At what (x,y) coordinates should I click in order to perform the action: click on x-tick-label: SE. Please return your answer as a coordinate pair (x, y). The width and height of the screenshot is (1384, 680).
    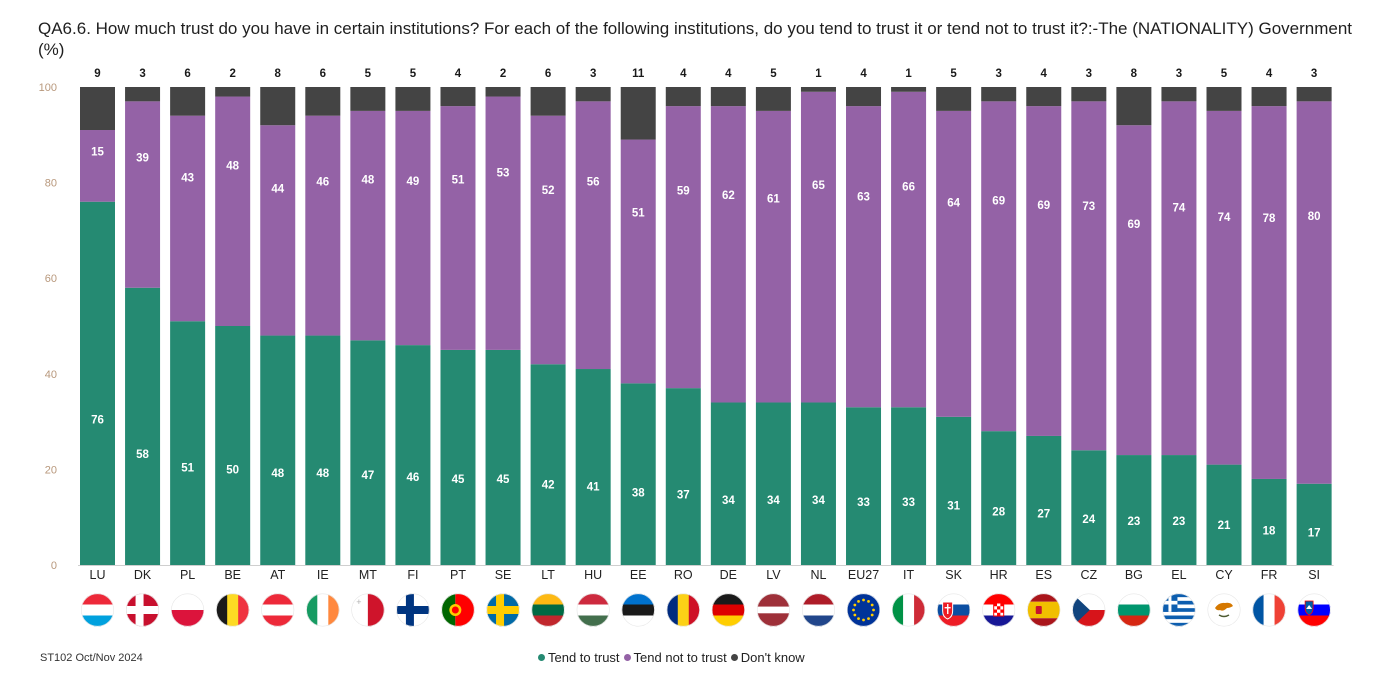
    Looking at the image, I should click on (503, 575).